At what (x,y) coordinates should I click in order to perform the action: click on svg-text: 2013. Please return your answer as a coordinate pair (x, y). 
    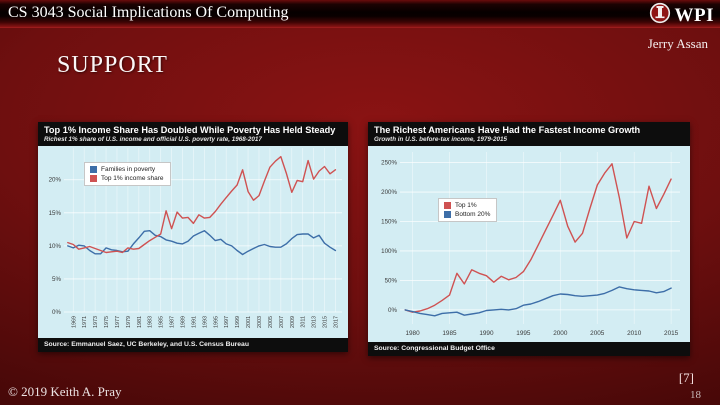
    Looking at the image, I should click on (315, 322).